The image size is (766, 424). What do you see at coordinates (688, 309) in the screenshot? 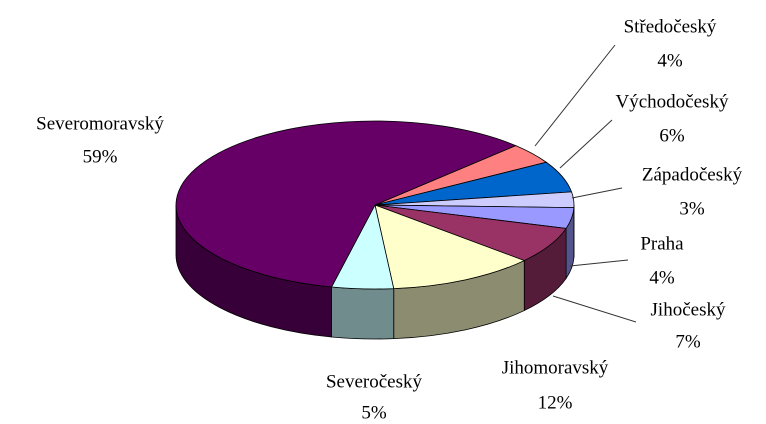
I see `slice-name: Jihočeský` at bounding box center [688, 309].